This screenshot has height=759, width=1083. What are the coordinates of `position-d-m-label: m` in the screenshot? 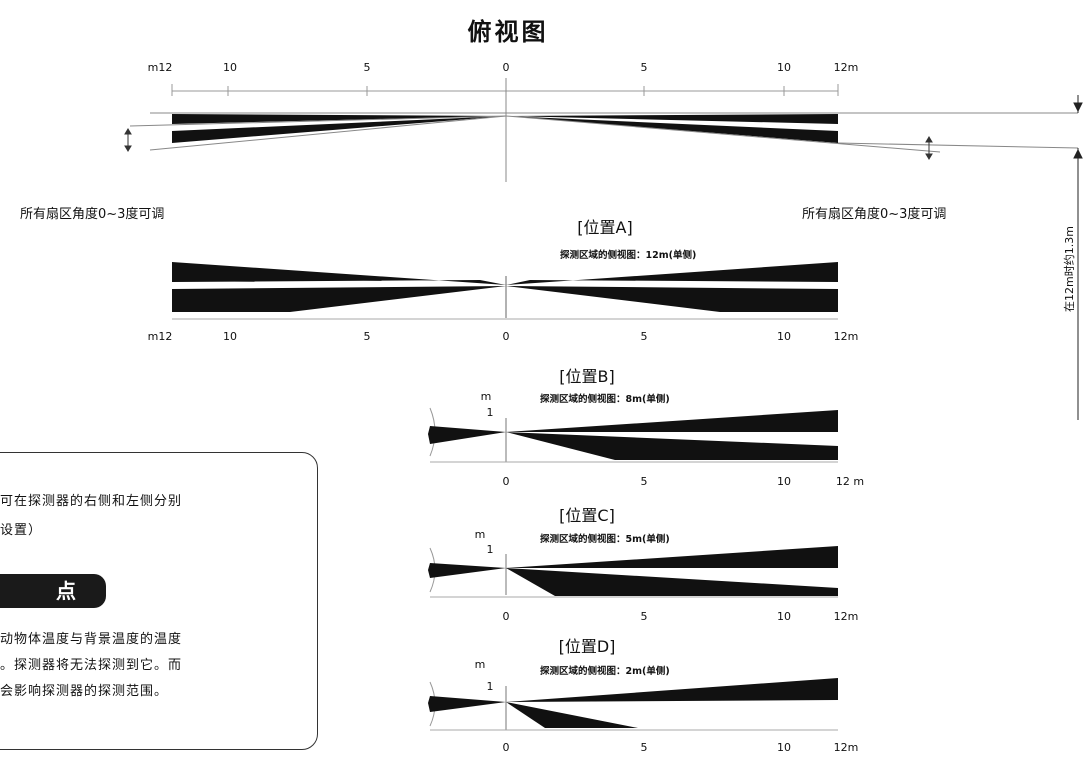 It's located at (480, 664).